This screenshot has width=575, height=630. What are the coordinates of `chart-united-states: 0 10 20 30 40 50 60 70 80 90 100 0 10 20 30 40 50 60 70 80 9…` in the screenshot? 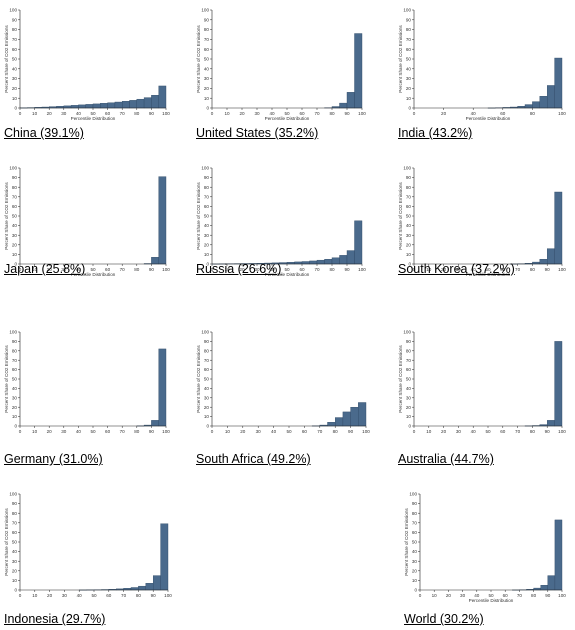 It's located at (281, 64).